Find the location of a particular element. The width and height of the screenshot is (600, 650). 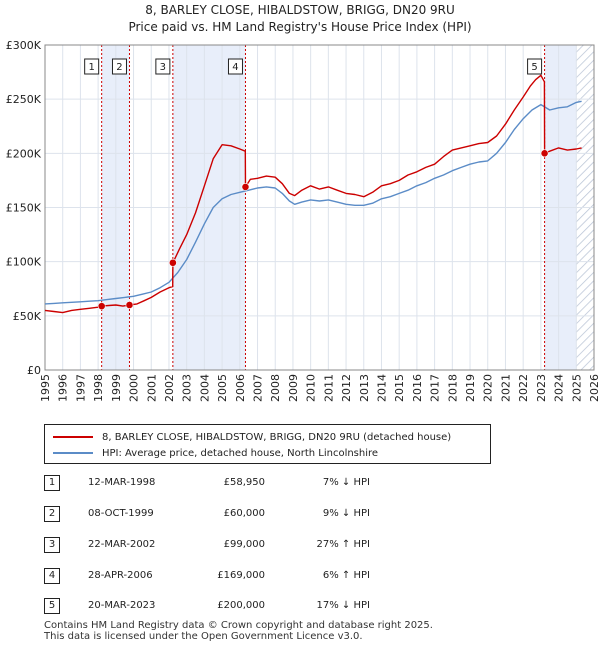

sale-hpi-diff: 7% ↓ HPI is located at coordinates (346, 482).